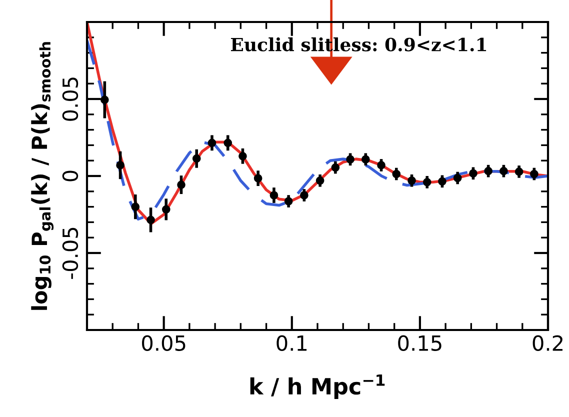 The image size is (569, 417). What do you see at coordinates (164, 343) in the screenshot?
I see `x-tick-label: 0.05` at bounding box center [164, 343].